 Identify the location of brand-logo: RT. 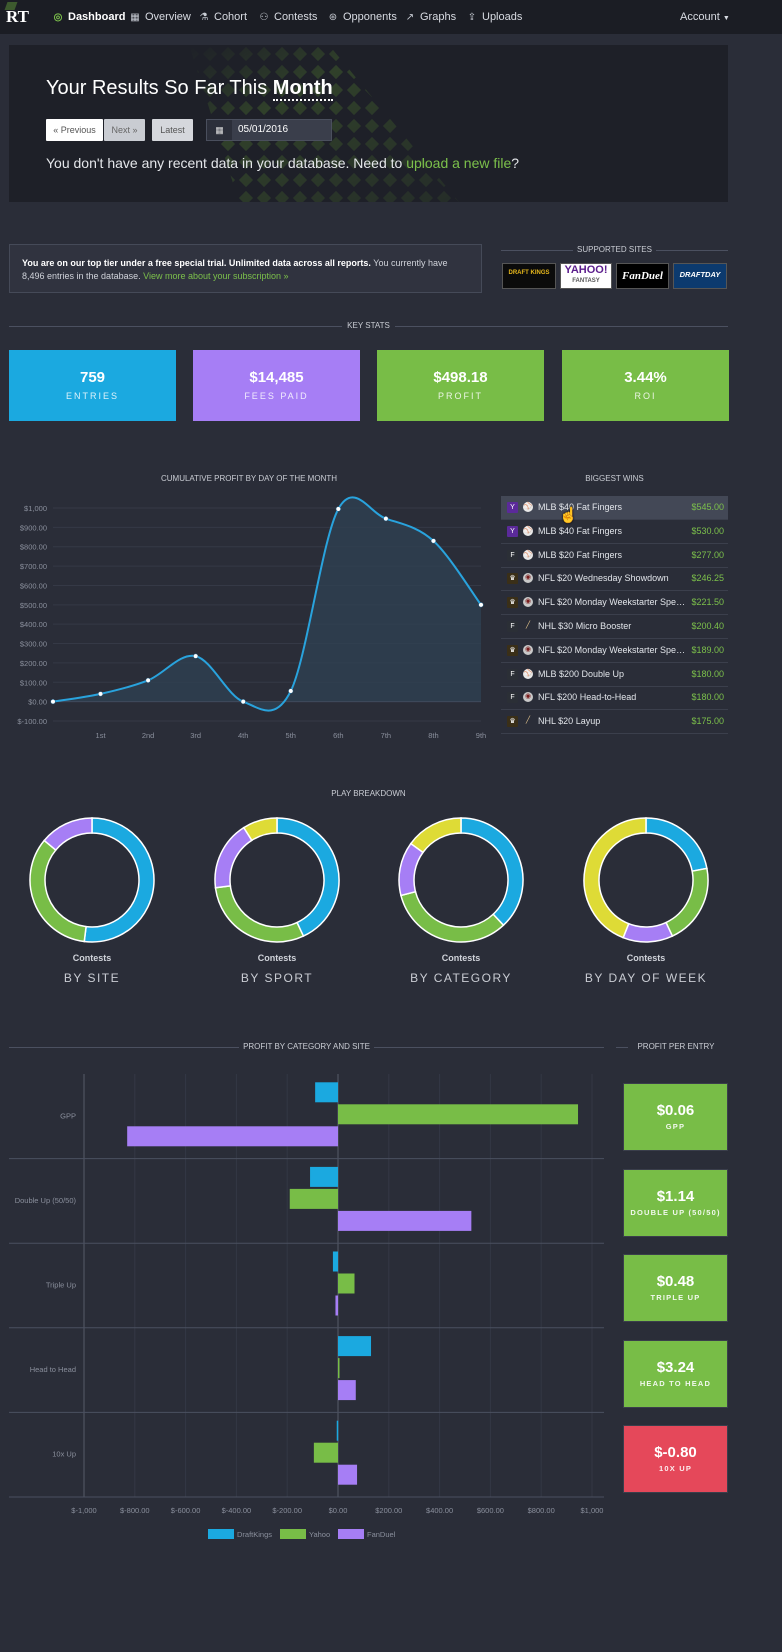
(18, 16).